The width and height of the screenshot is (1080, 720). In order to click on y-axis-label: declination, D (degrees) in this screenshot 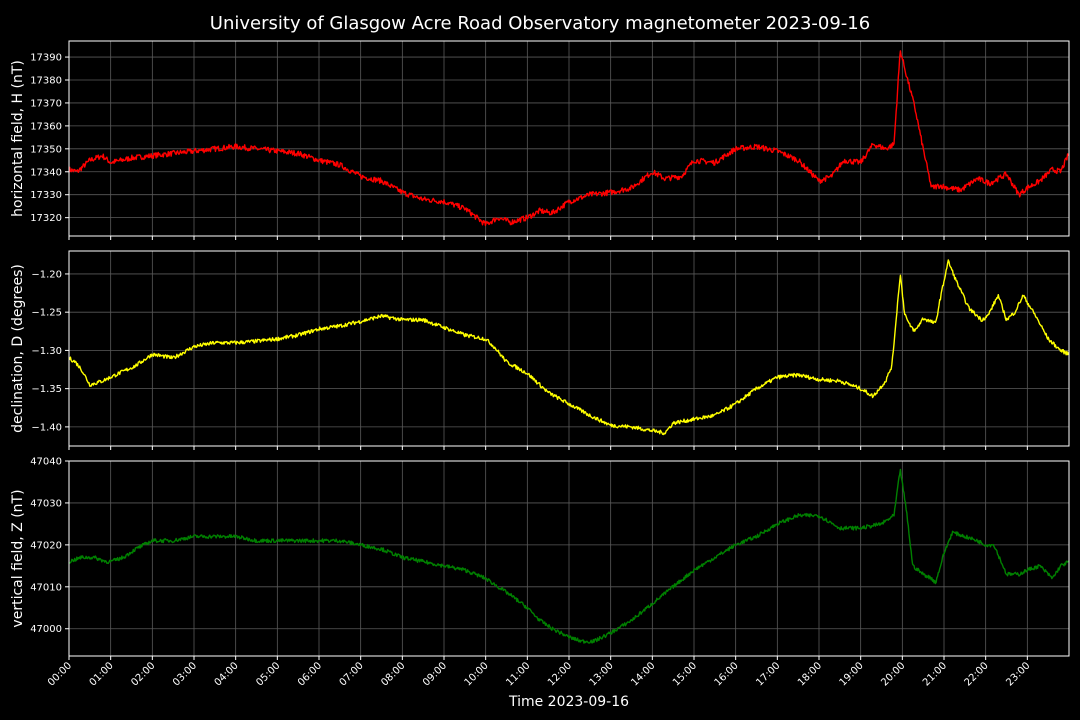, I will do `click(18, 348)`.